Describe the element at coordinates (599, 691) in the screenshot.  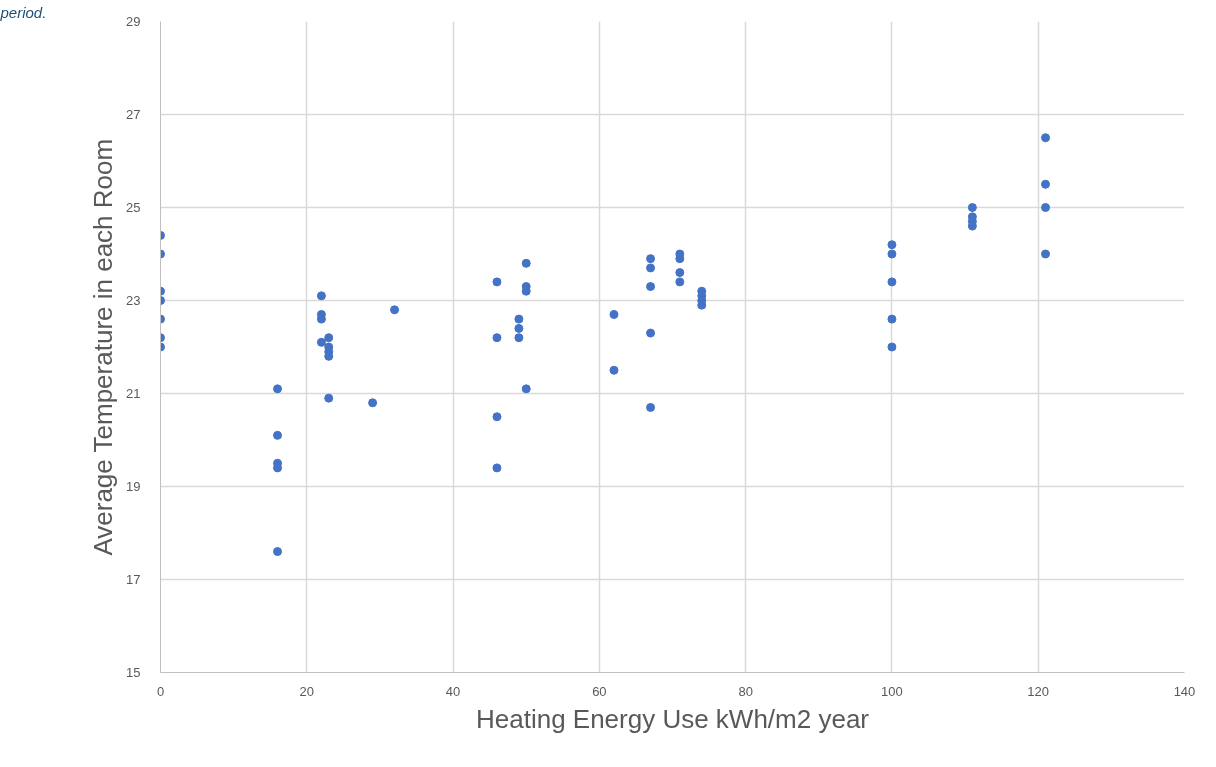
I see `x-tick-label: 60` at that location.